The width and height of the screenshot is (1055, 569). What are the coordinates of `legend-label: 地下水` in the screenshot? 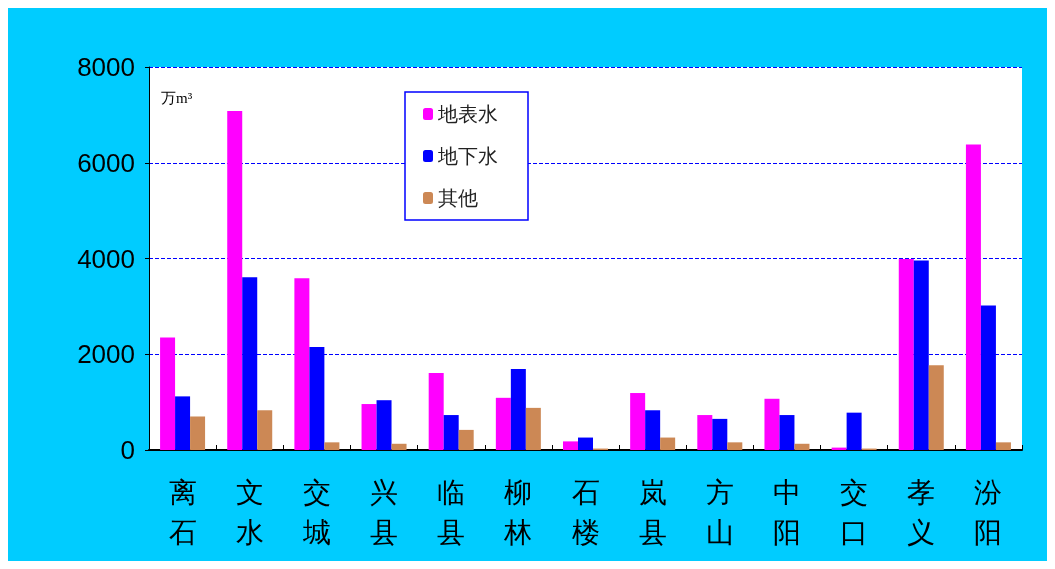 It's located at (467, 156).